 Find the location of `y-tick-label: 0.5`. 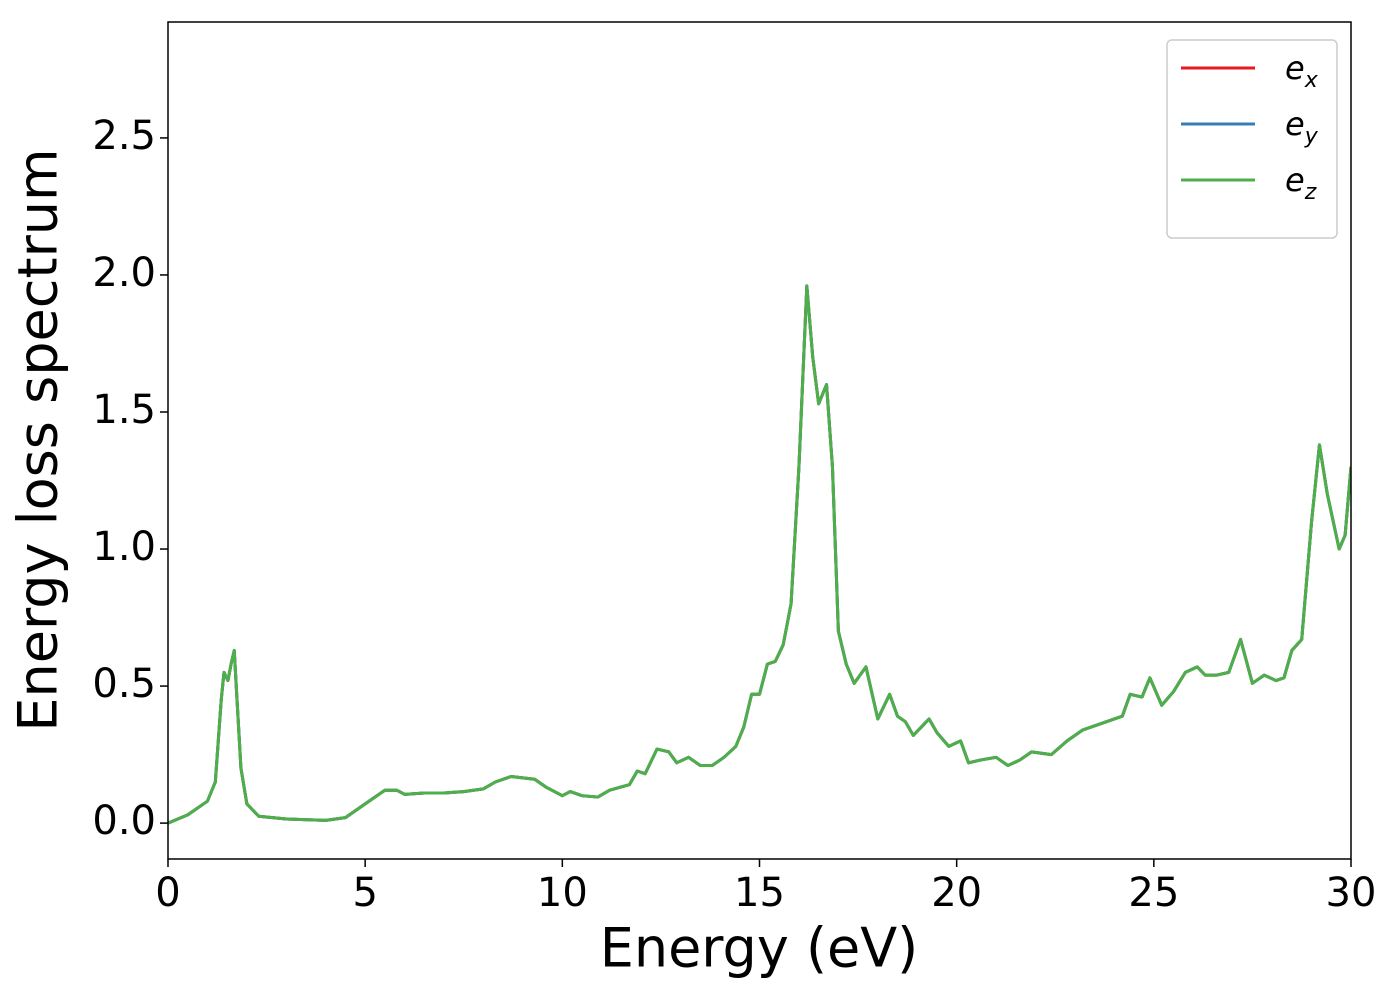

y-tick-label: 0.5 is located at coordinates (124, 684).